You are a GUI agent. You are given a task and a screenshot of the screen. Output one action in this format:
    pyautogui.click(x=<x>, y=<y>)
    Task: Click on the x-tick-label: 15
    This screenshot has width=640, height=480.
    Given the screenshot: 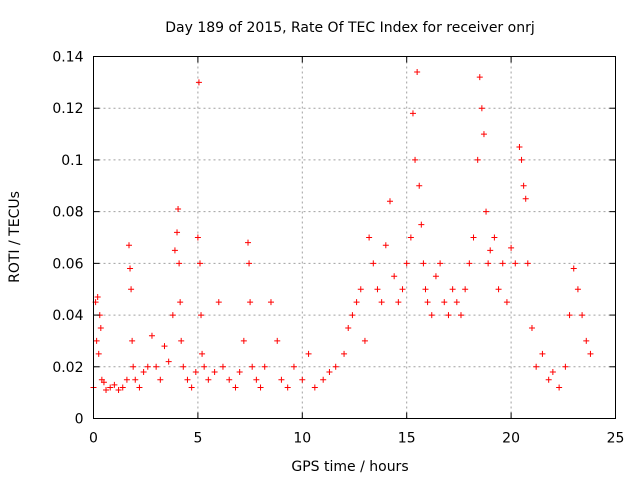 What is the action you would take?
    pyautogui.click(x=407, y=439)
    